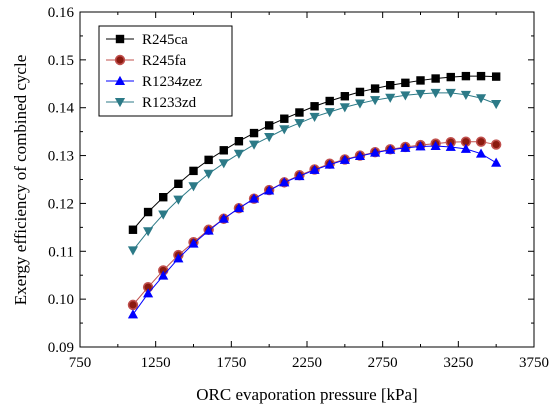 Image resolution: width=550 pixels, height=413 pixels. What do you see at coordinates (383, 363) in the screenshot?
I see `x-tick-label: 2750` at bounding box center [383, 363].